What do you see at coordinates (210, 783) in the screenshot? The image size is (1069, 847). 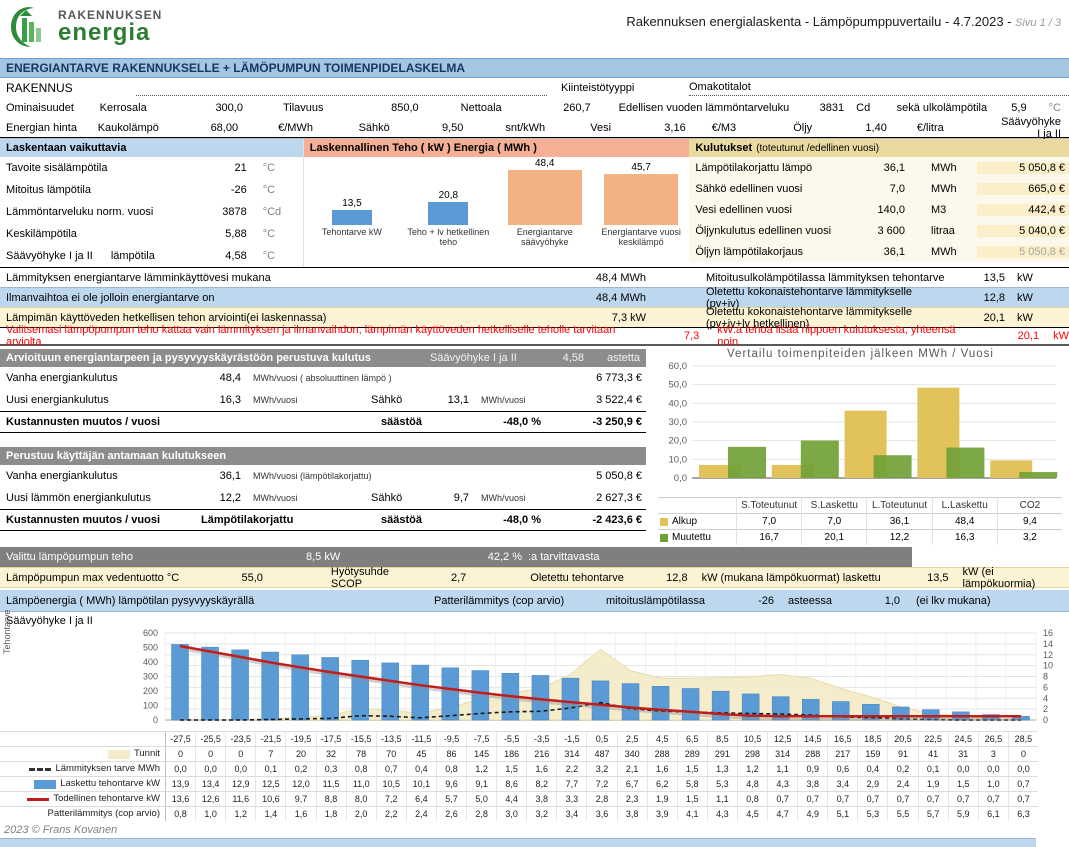 I see `duration-table-cell: 13,4` at bounding box center [210, 783].